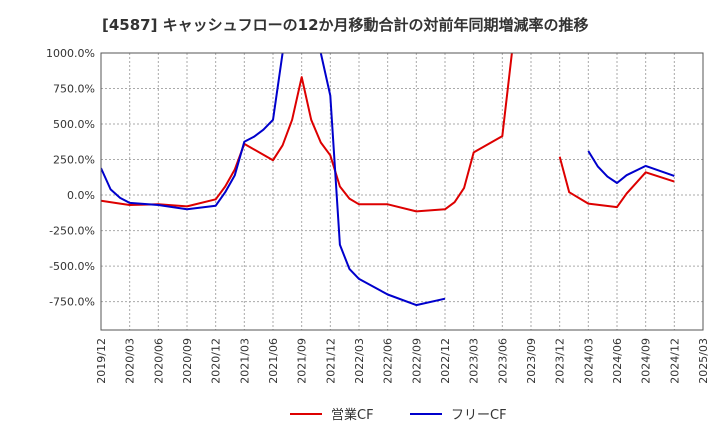 This screenshot has height=440, width=720. I want to click on x-tick-label: 2022/09, so click(416, 361).